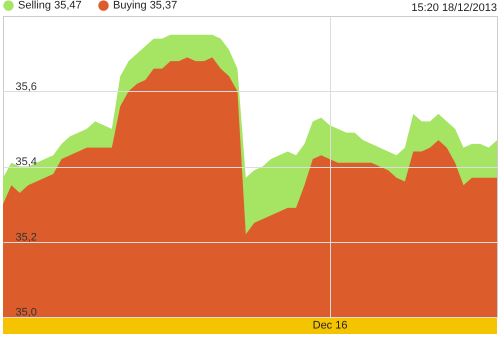 Image resolution: width=500 pixels, height=337 pixels. I want to click on legend-label: Buying 35,37, so click(145, 6).